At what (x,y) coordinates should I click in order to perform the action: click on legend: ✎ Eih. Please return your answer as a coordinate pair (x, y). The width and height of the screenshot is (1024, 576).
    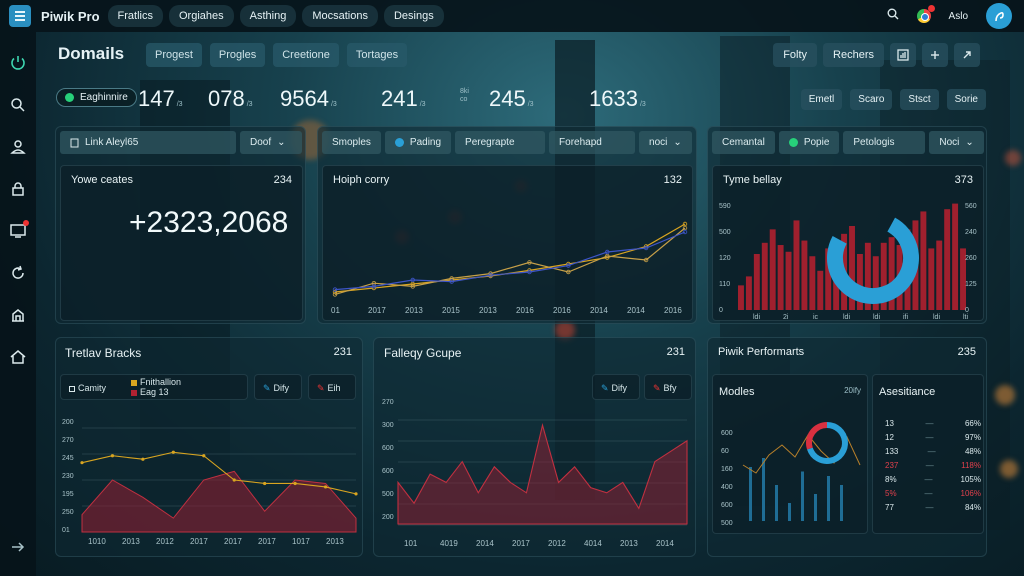
    Looking at the image, I should click on (329, 388).